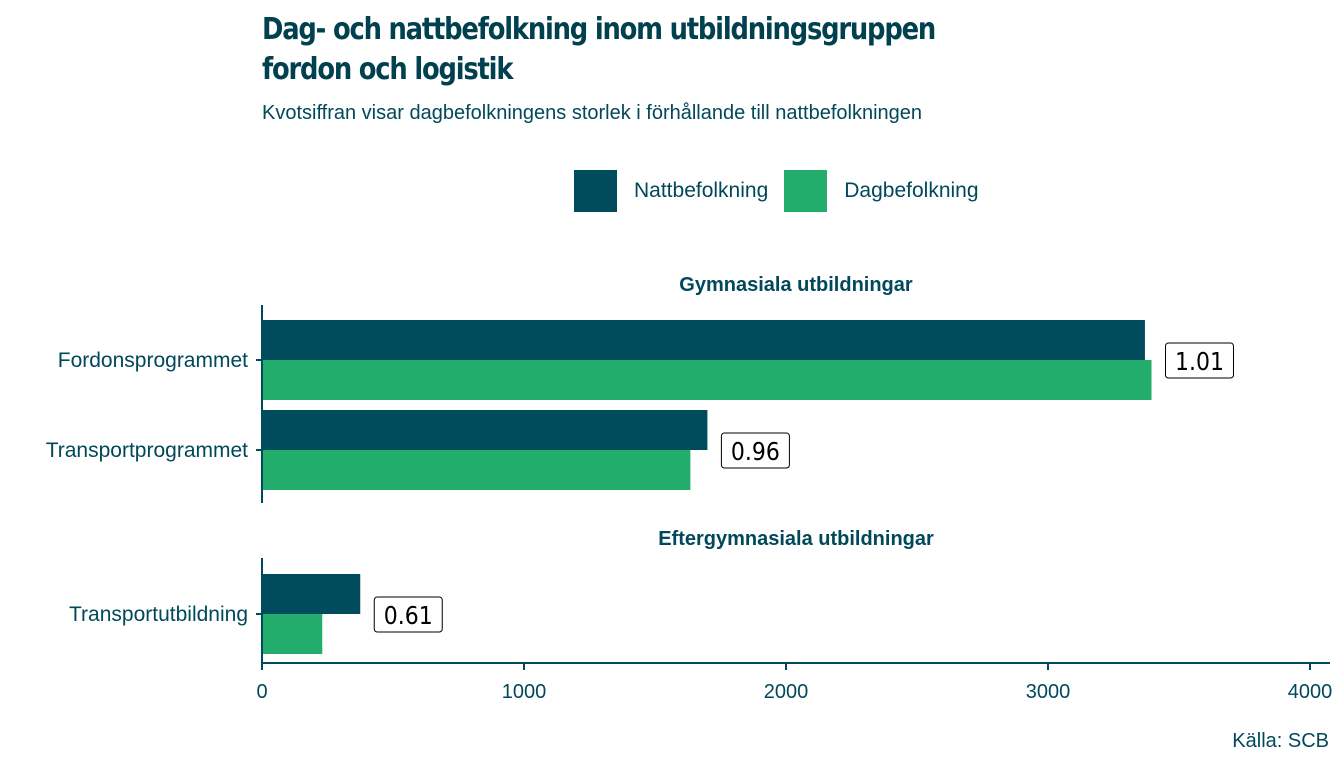 This screenshot has height=768, width=1344. Describe the element at coordinates (524, 692) in the screenshot. I see `x-tick-label: 1000` at that location.